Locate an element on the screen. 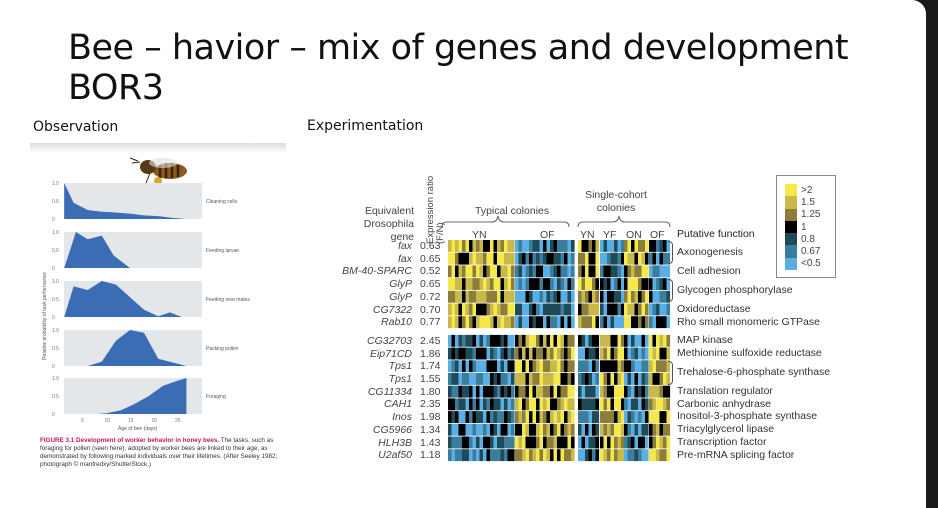  gene-header-2: Drosophila is located at coordinates (388, 224).